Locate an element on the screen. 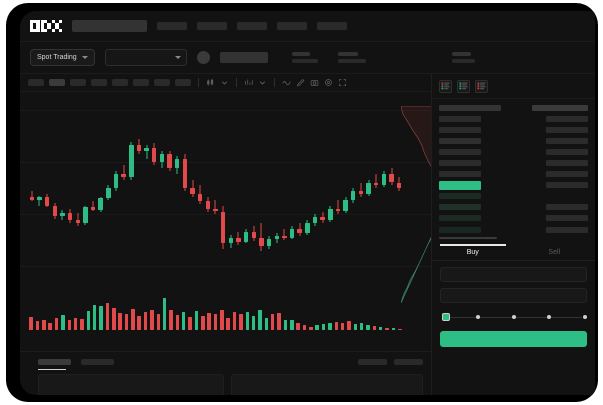 The image size is (603, 405). market-sub-header: Spot Trading is located at coordinates (307, 58).